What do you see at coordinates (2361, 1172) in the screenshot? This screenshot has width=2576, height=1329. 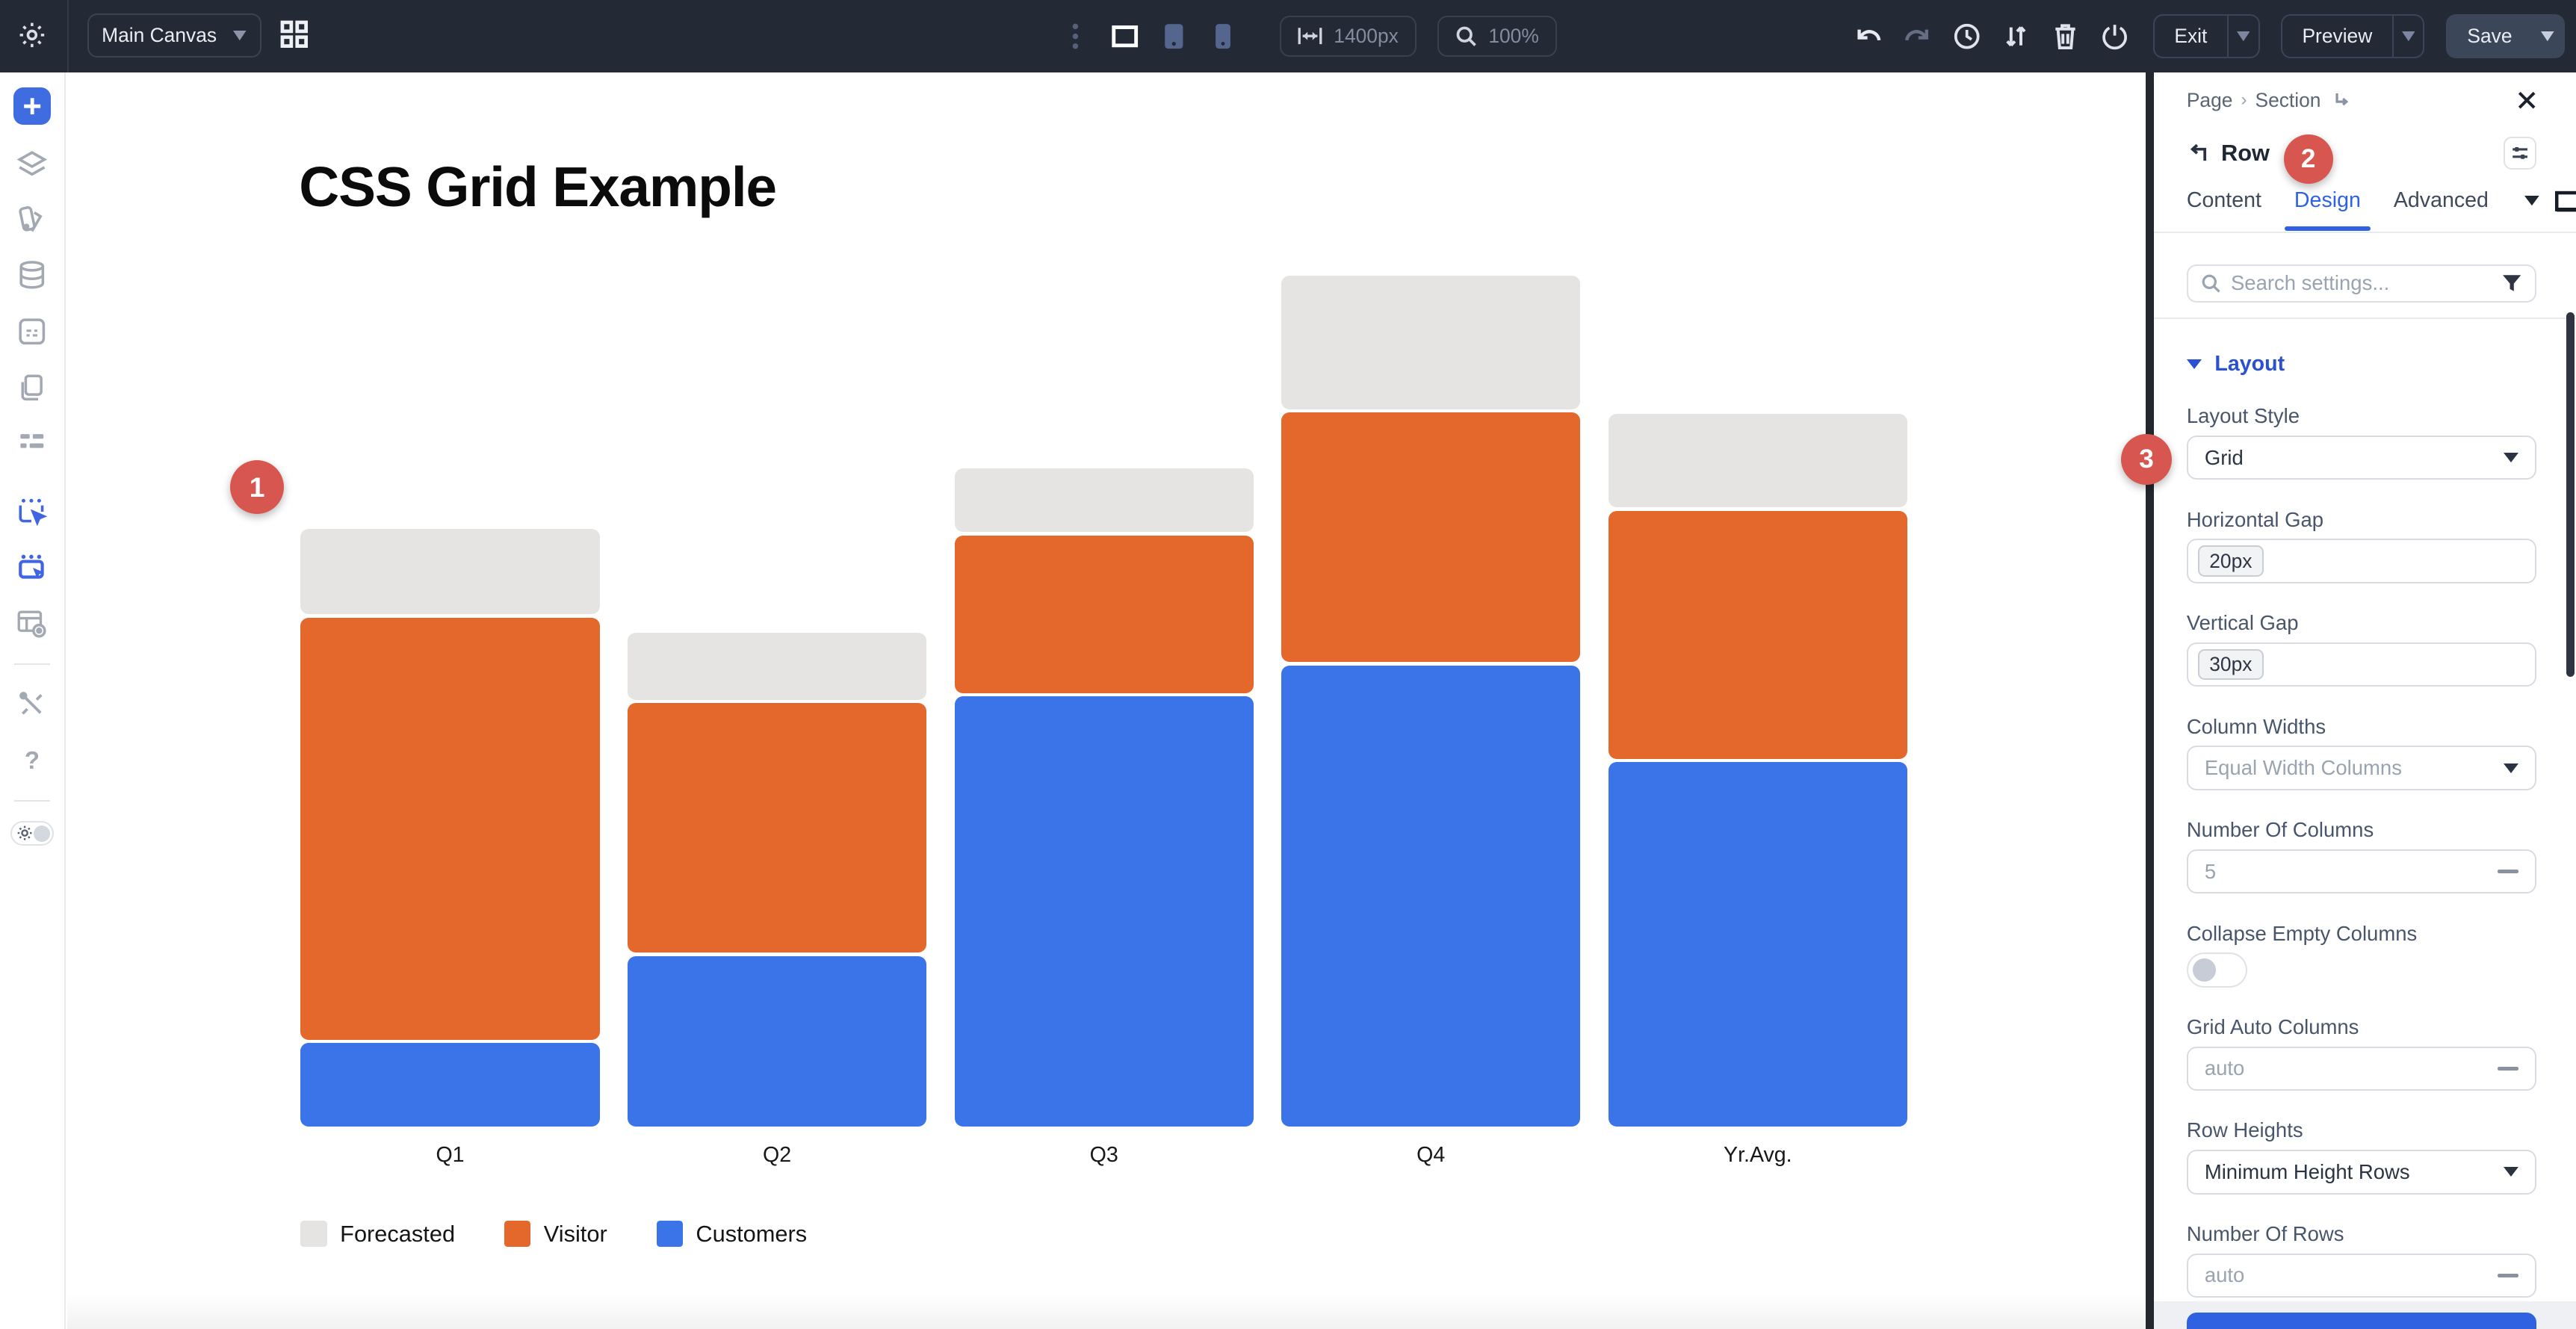 I see `select-row-heights: Minimum Height Rows` at bounding box center [2361, 1172].